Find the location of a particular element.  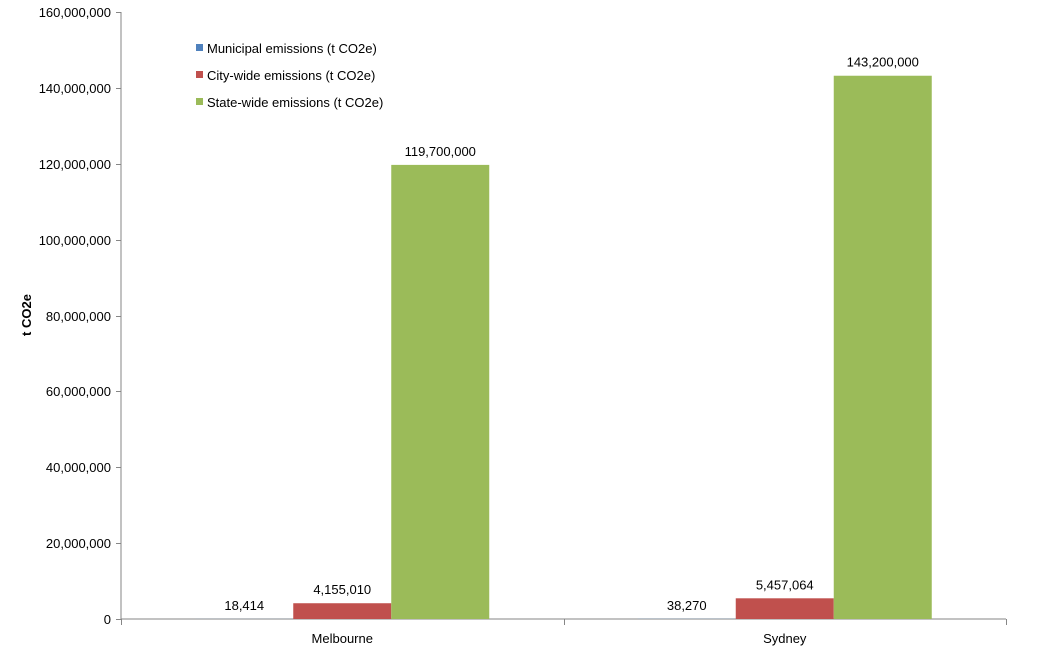

y-tick-label: 80,000,000 is located at coordinates (78, 316).